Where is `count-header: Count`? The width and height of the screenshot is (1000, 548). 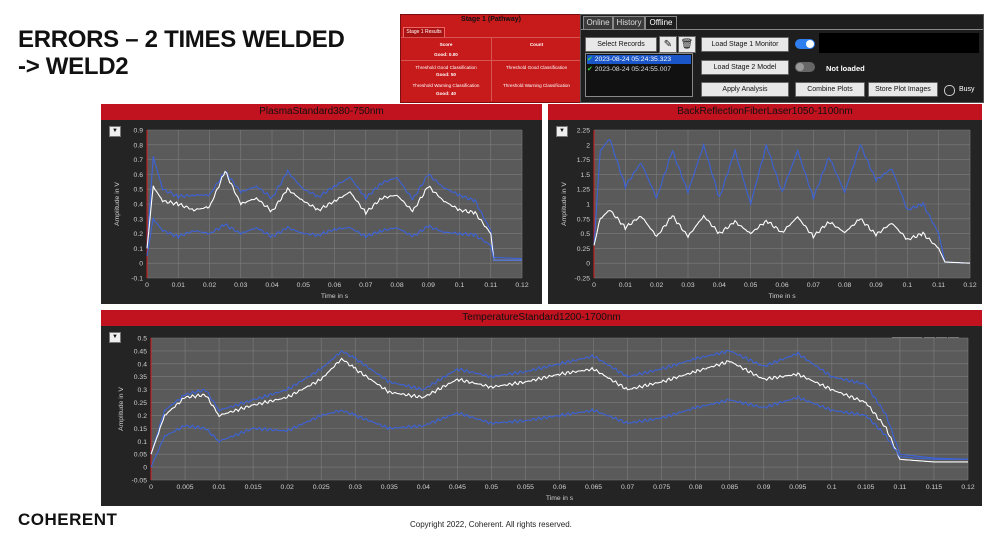
count-header: Count is located at coordinates (536, 44).